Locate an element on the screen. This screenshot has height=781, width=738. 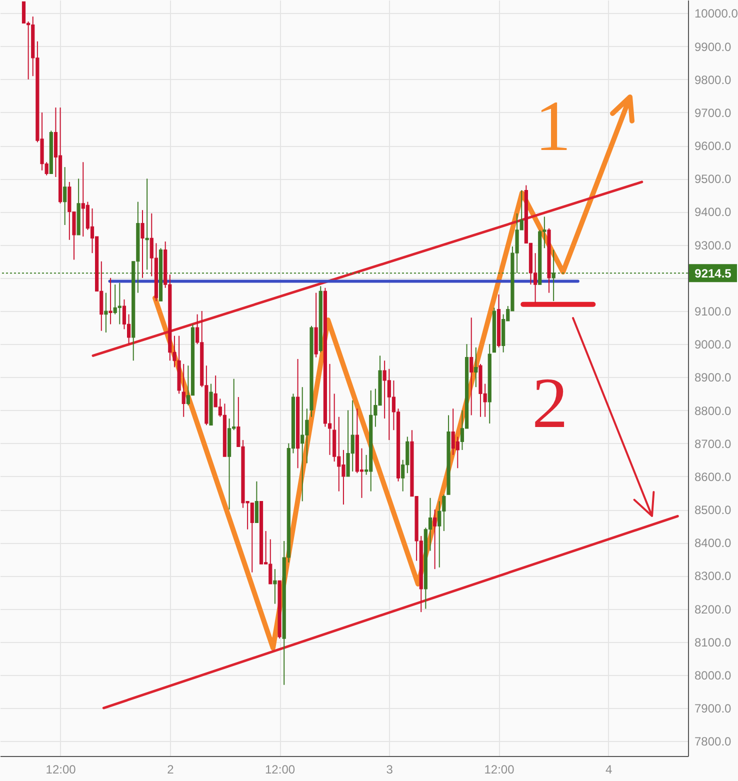
annotation: 2 is located at coordinates (550, 403).